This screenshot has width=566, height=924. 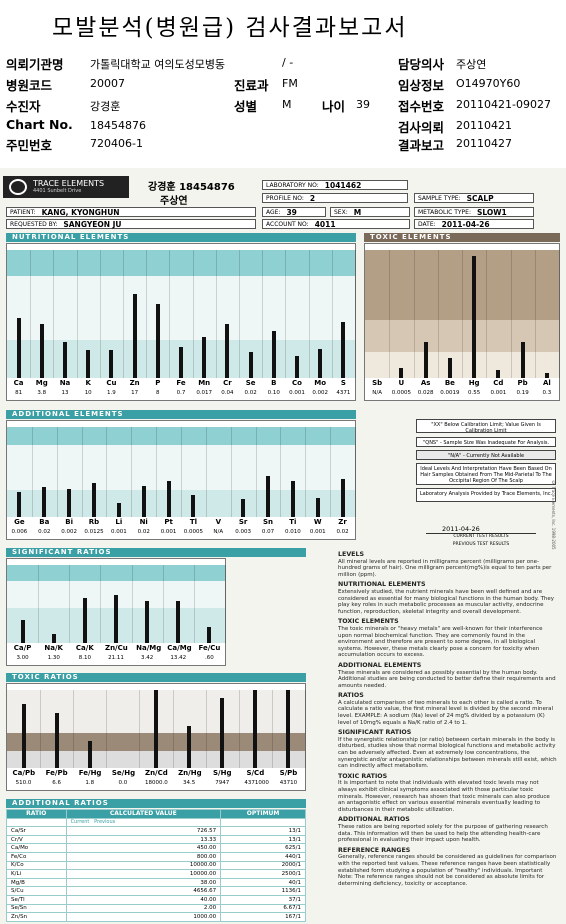 I want to click on bar-k, so click(x=88, y=363).